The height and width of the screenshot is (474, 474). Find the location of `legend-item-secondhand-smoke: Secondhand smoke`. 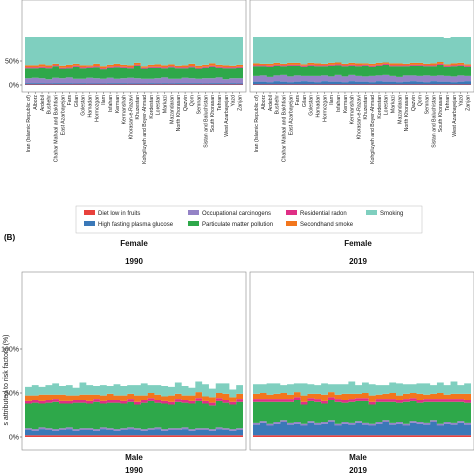

legend-item-secondhand-smoke: Secondhand smoke is located at coordinates (320, 224).